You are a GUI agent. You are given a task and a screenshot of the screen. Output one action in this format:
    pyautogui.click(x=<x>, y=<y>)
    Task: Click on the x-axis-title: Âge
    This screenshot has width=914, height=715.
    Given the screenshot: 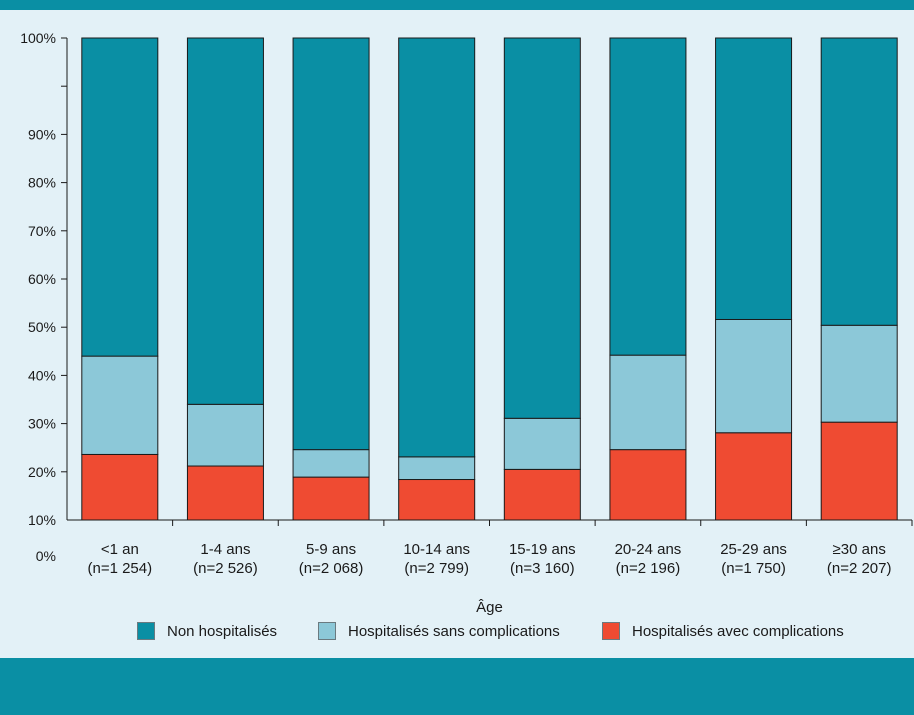 What is the action you would take?
    pyautogui.click(x=489, y=607)
    